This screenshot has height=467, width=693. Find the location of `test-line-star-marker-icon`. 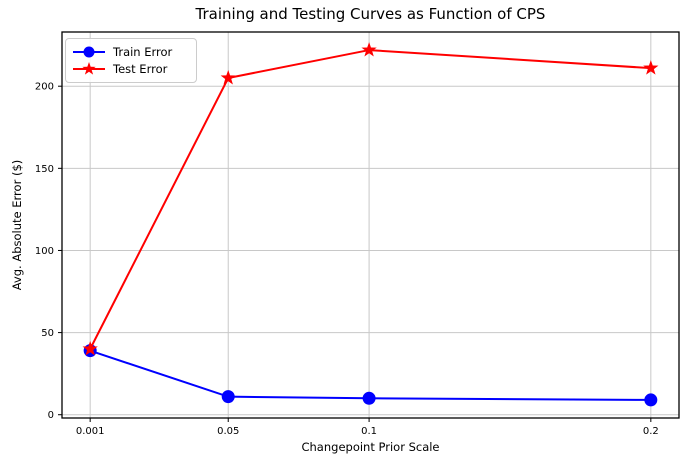

test-line-star-marker-icon is located at coordinates (89, 68).